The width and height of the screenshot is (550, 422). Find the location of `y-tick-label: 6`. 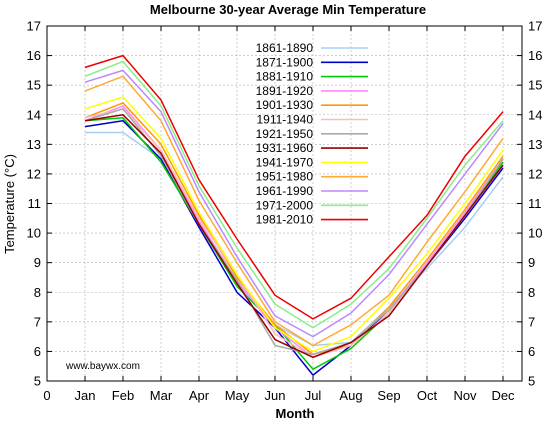

y-tick-label: 6 is located at coordinates (37, 351).